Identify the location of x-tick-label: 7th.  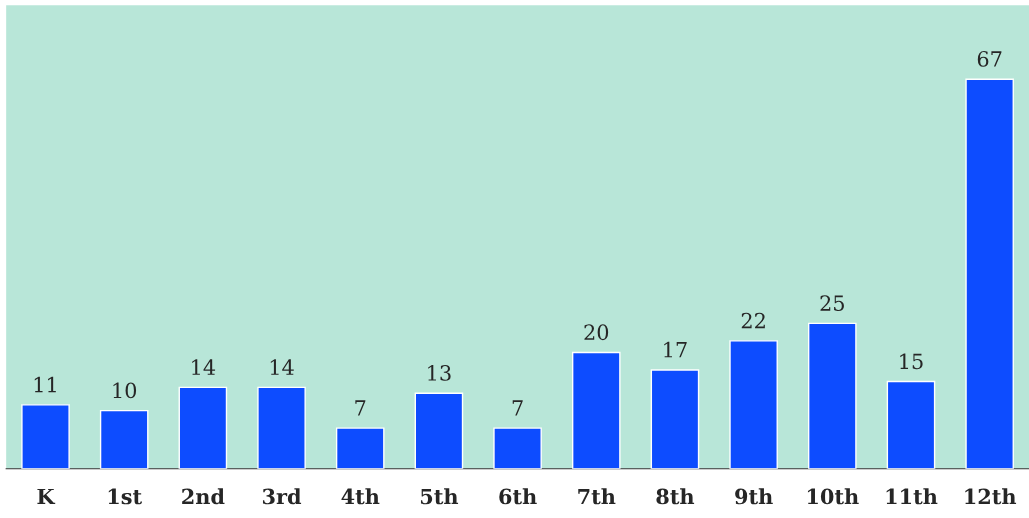
(597, 496).